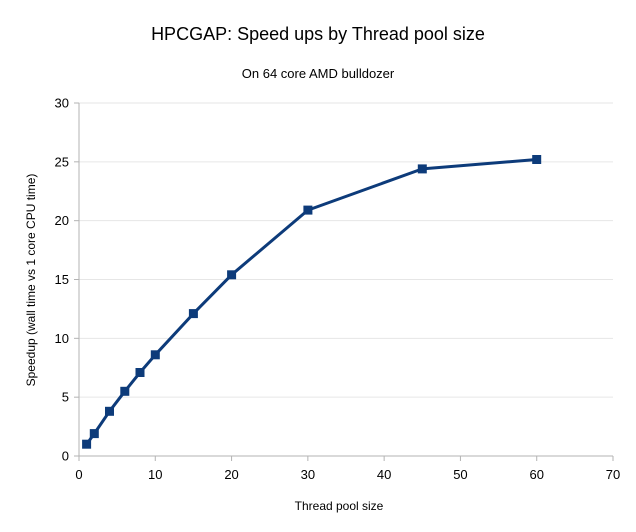 This screenshot has height=532, width=636. I want to click on x-tick-label: 10, so click(155, 474).